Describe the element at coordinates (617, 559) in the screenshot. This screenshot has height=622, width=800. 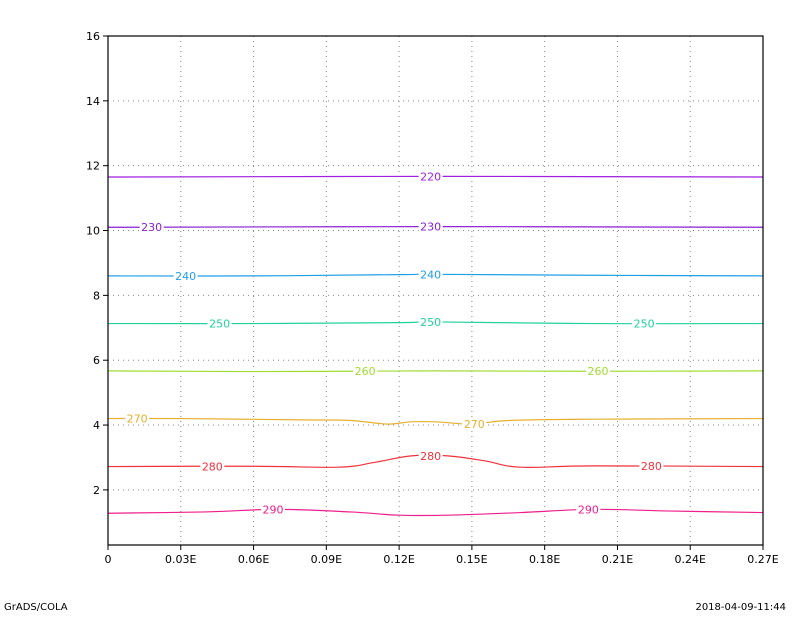
I see `x-tick-label: 0.21E` at that location.